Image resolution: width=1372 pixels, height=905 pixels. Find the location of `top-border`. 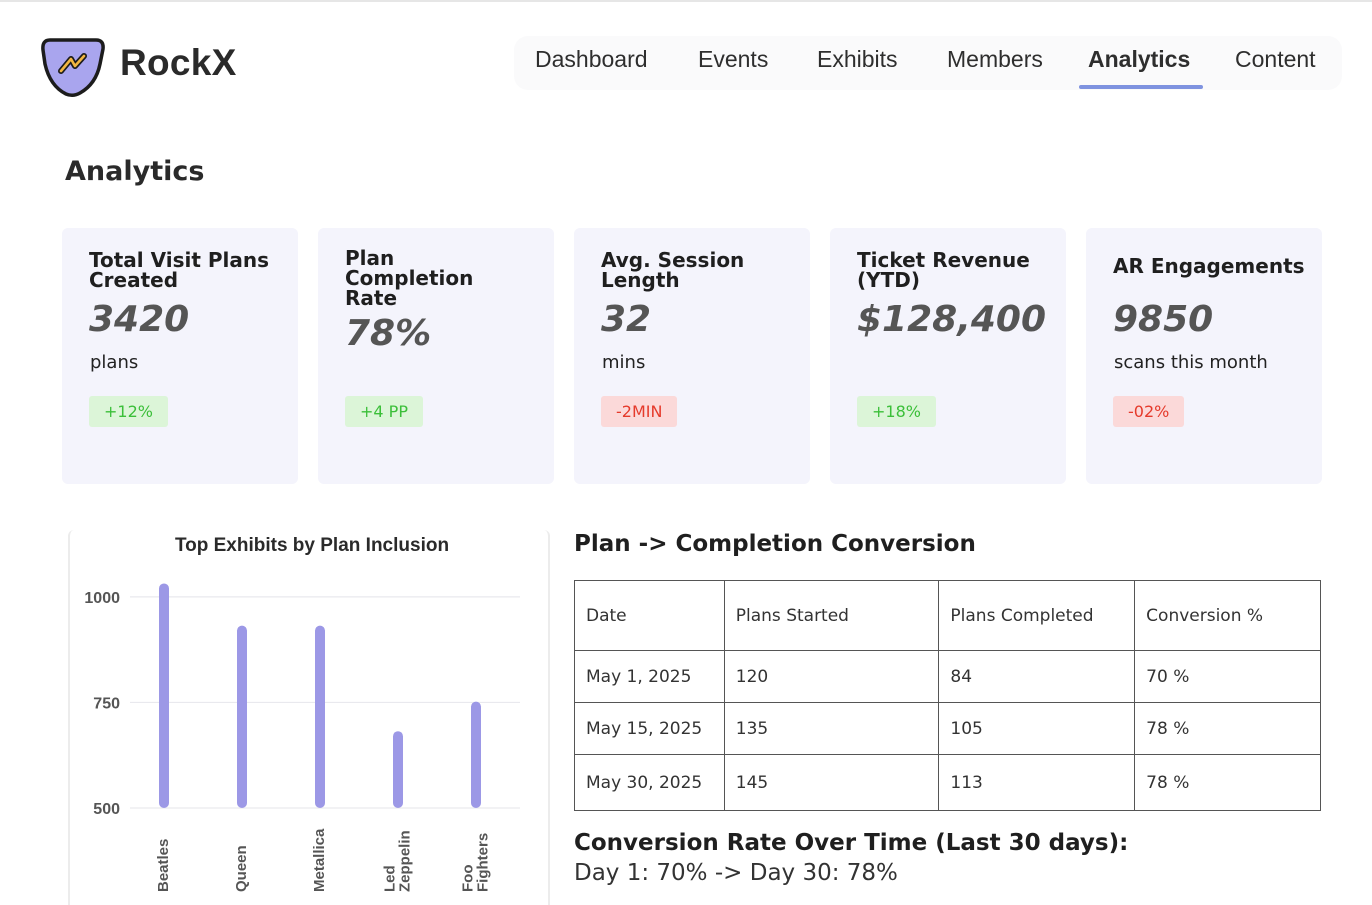

top-border is located at coordinates (686, 1).